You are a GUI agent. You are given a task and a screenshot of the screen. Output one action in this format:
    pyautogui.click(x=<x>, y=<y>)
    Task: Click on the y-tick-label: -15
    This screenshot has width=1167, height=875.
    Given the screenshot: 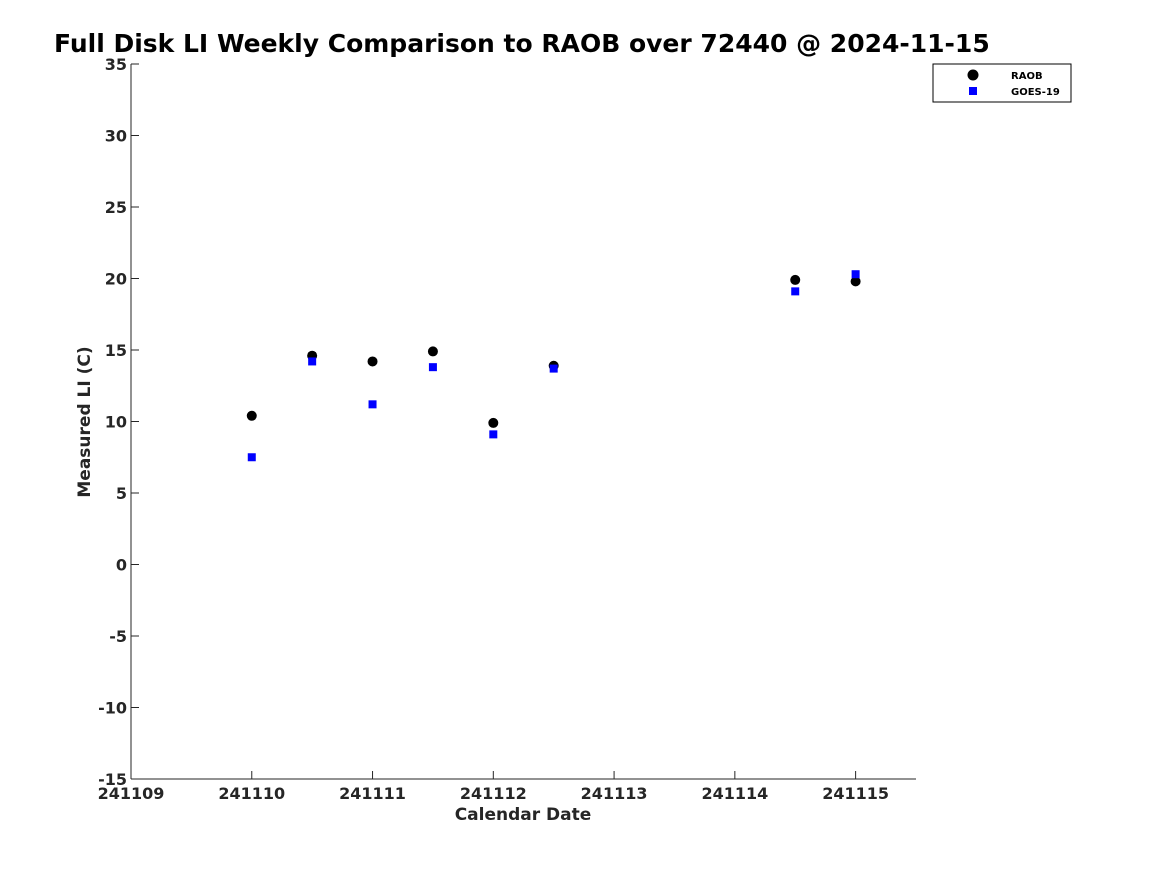 What is the action you would take?
    pyautogui.click(x=112, y=779)
    